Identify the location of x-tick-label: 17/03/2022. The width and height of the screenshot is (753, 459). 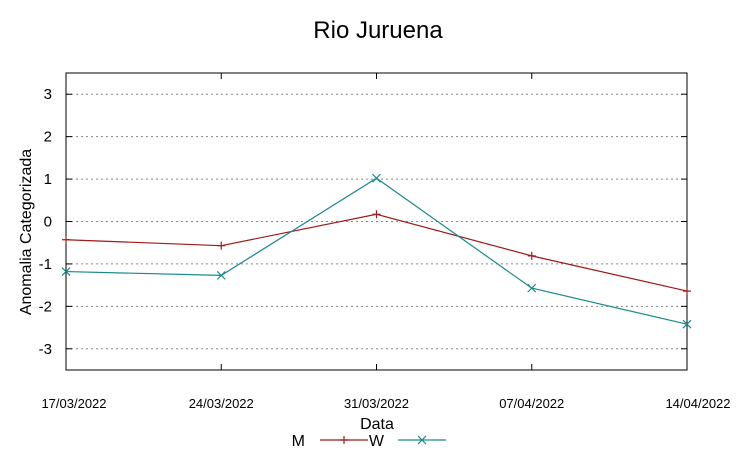
(73, 403).